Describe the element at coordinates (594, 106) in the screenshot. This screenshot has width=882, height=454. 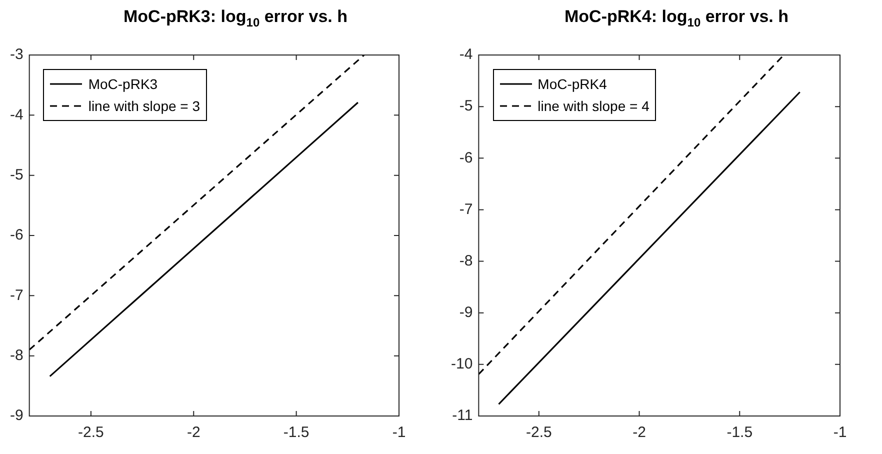
I see `legend-label: line with slope = 4` at that location.